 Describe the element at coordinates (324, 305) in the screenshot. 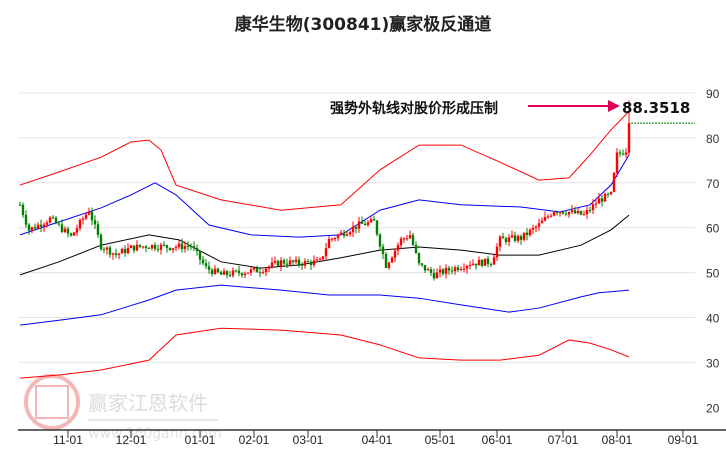

I see `inner-lower-band` at that location.